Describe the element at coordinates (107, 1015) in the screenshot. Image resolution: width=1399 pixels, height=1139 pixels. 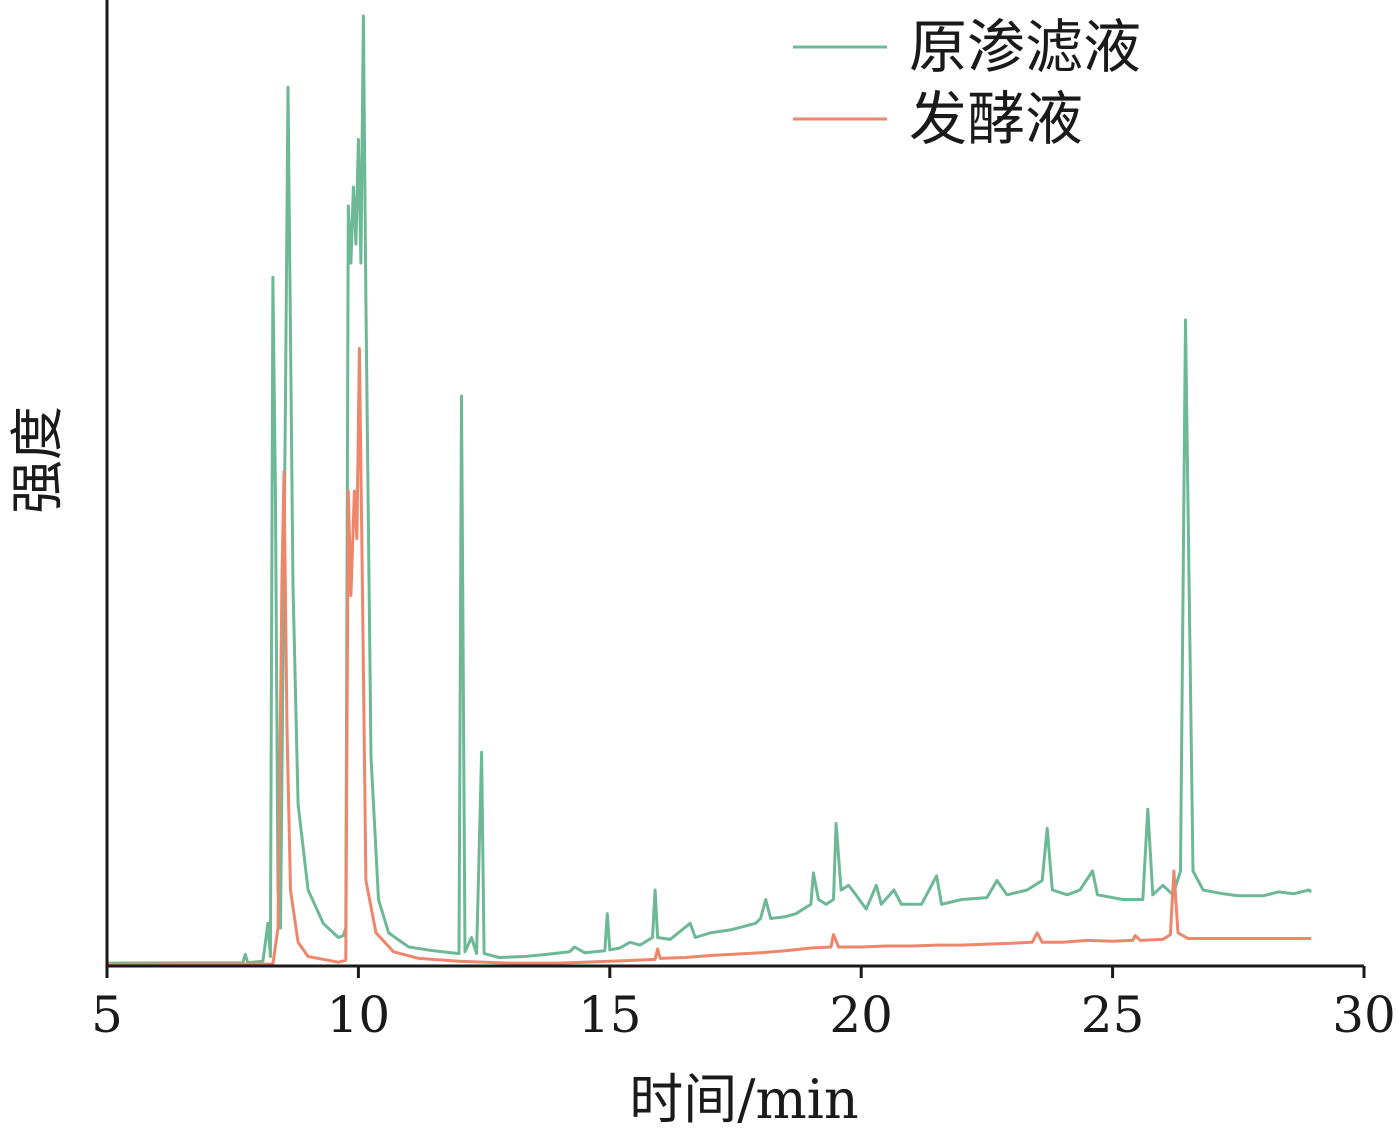
I see `x-tick-label: 5` at that location.